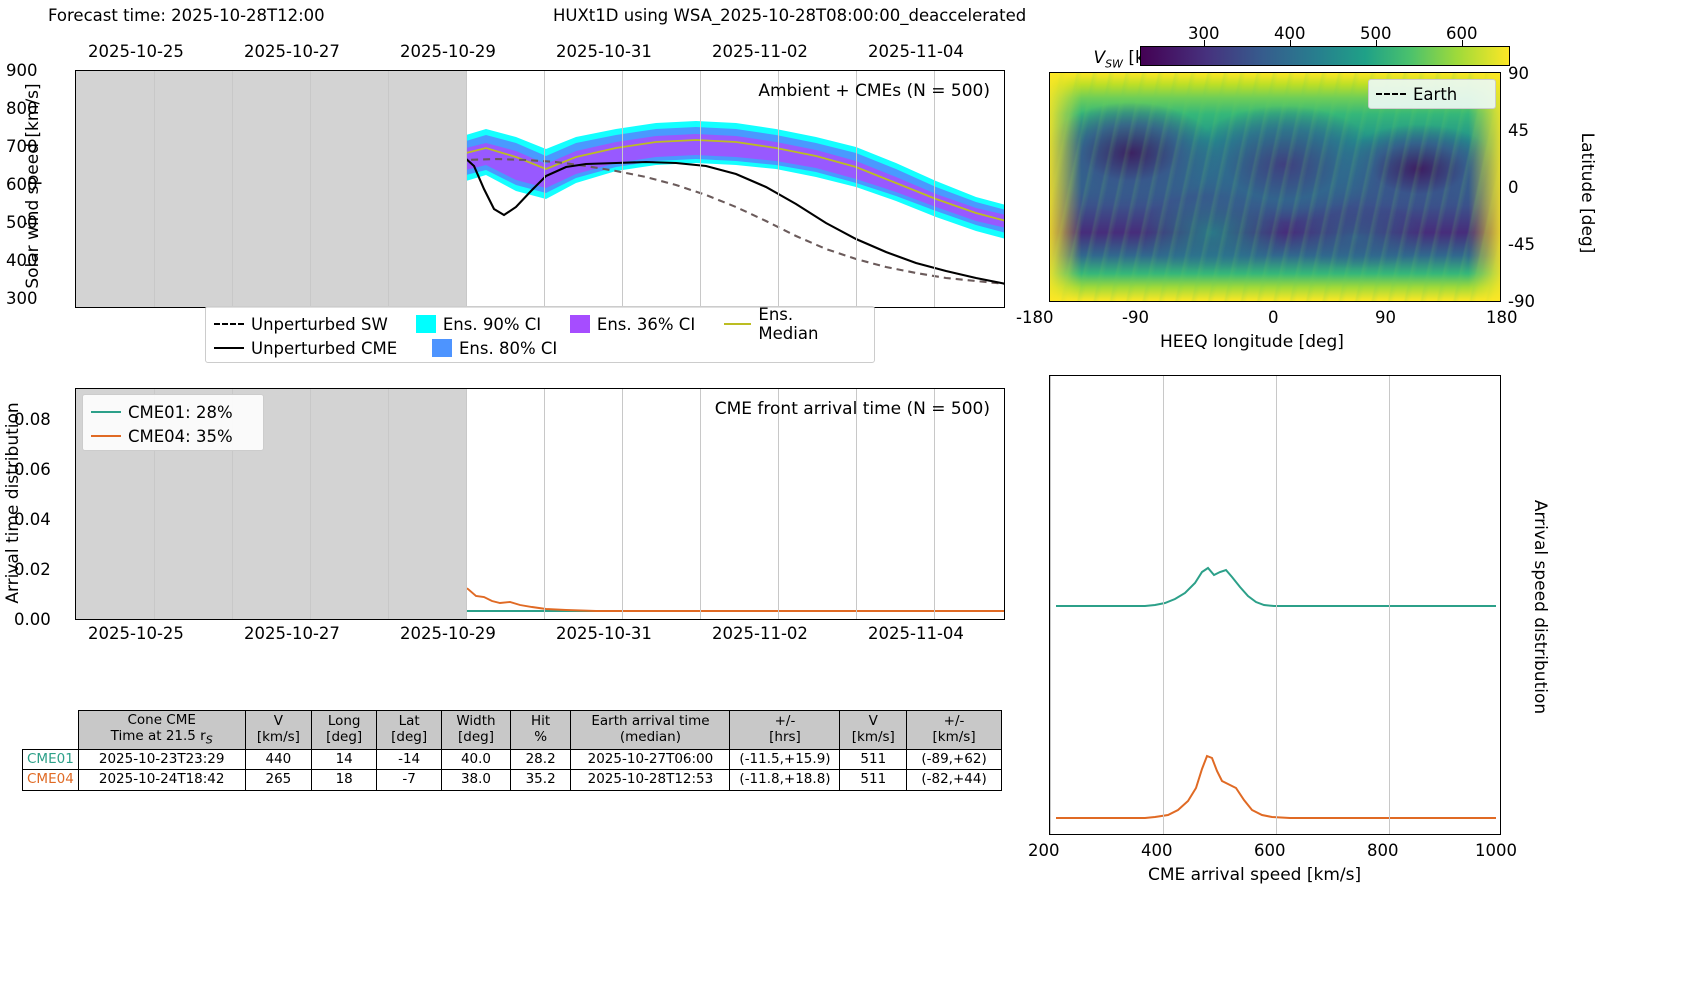 The image size is (1700, 1000). I want to click on cell-earth-arrival: 2025-10-28T12:53, so click(650, 780).